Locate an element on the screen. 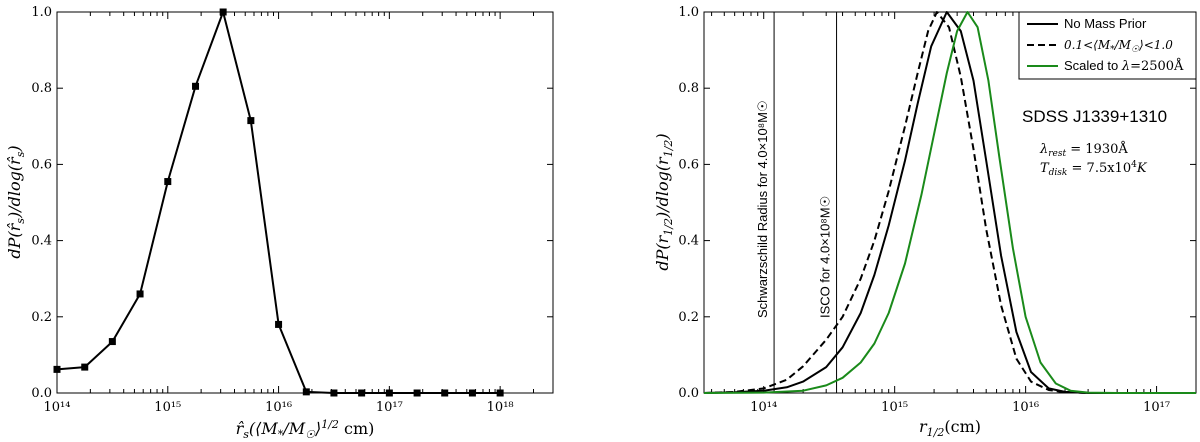  right-x-tick-label: 10¹⁶ is located at coordinates (1025, 407).